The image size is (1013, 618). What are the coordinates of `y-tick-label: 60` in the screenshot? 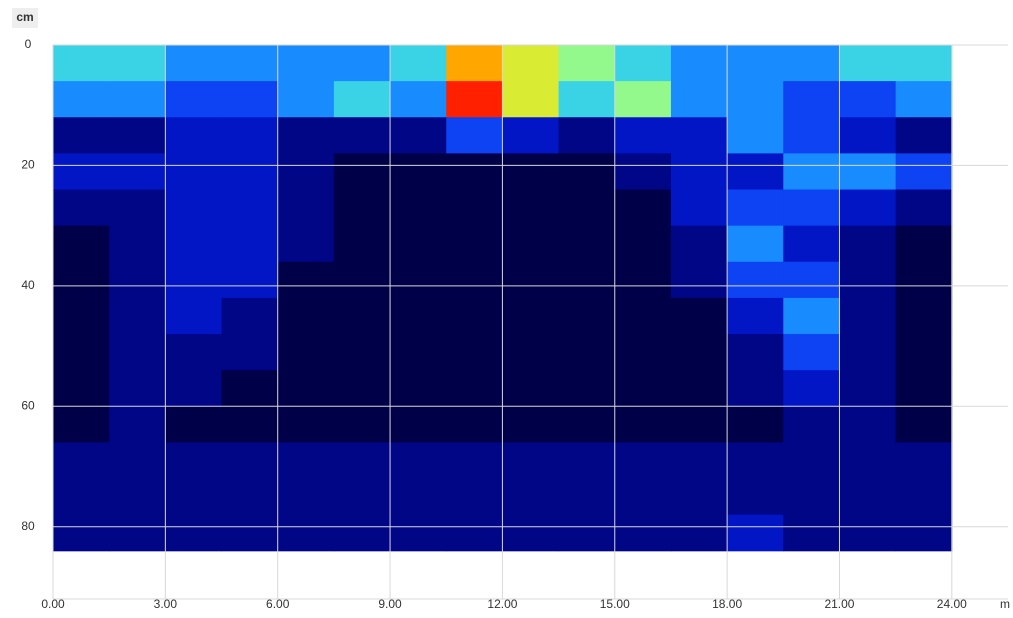 It's located at (28, 405).